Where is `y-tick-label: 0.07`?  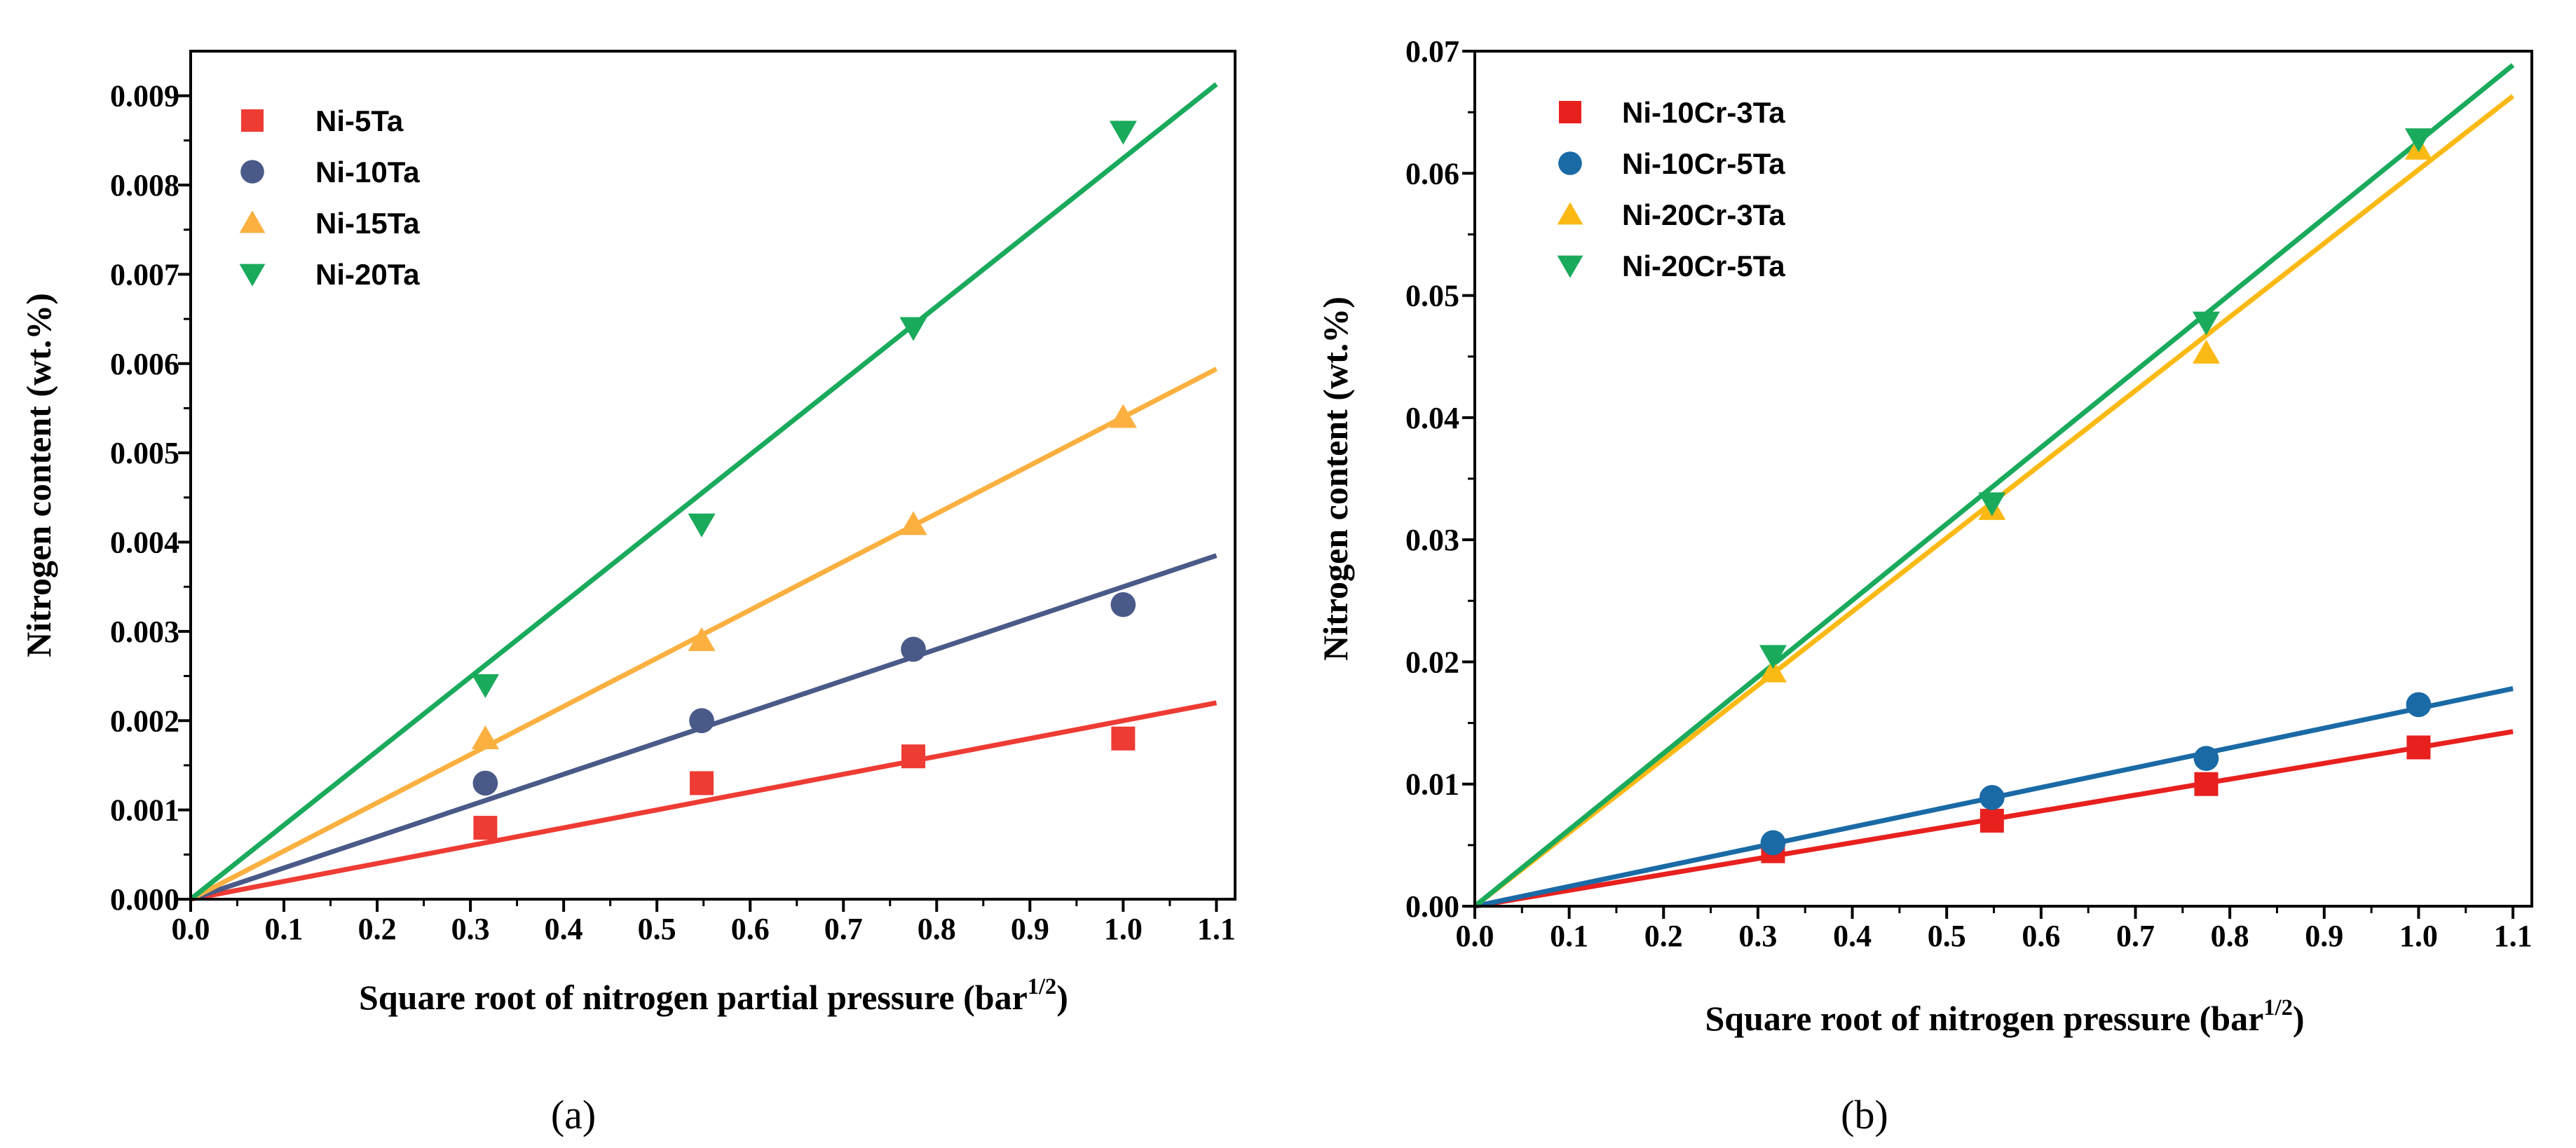 y-tick-label: 0.07 is located at coordinates (1432, 51).